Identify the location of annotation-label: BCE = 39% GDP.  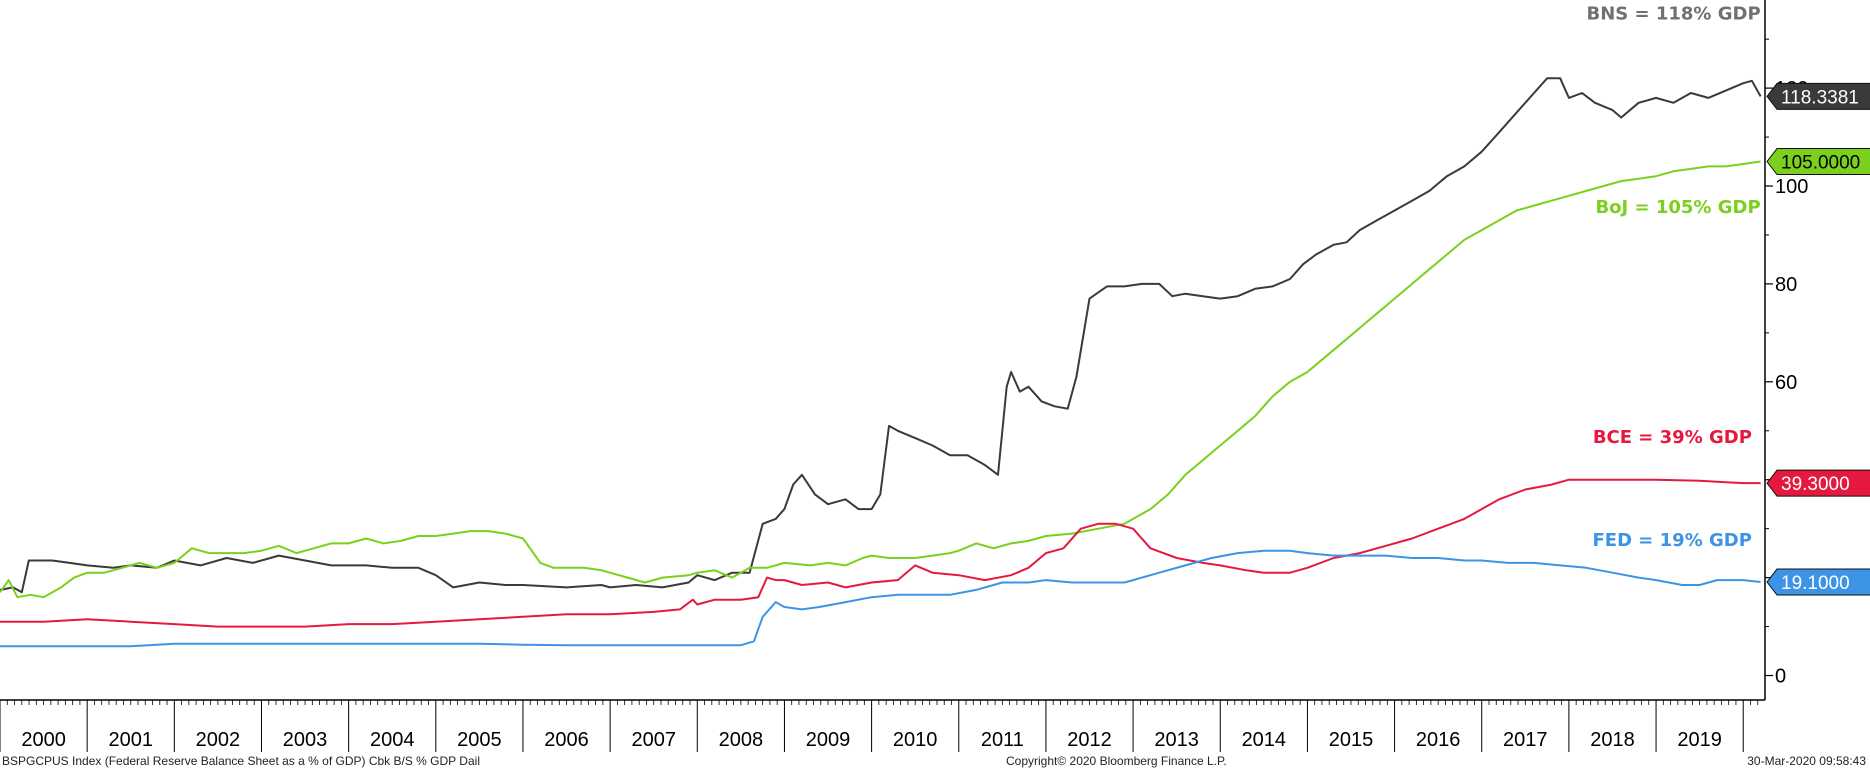
(1672, 437).